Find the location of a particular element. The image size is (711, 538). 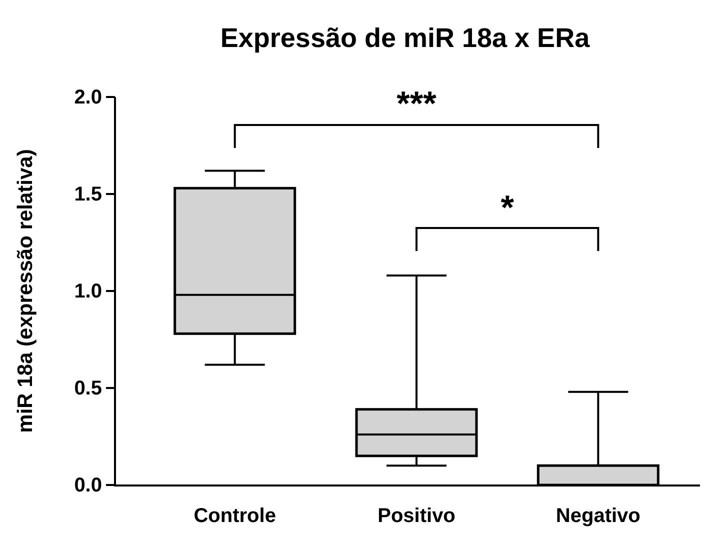

chart-title: Expressão de miR 18a x ERa is located at coordinates (405, 38).